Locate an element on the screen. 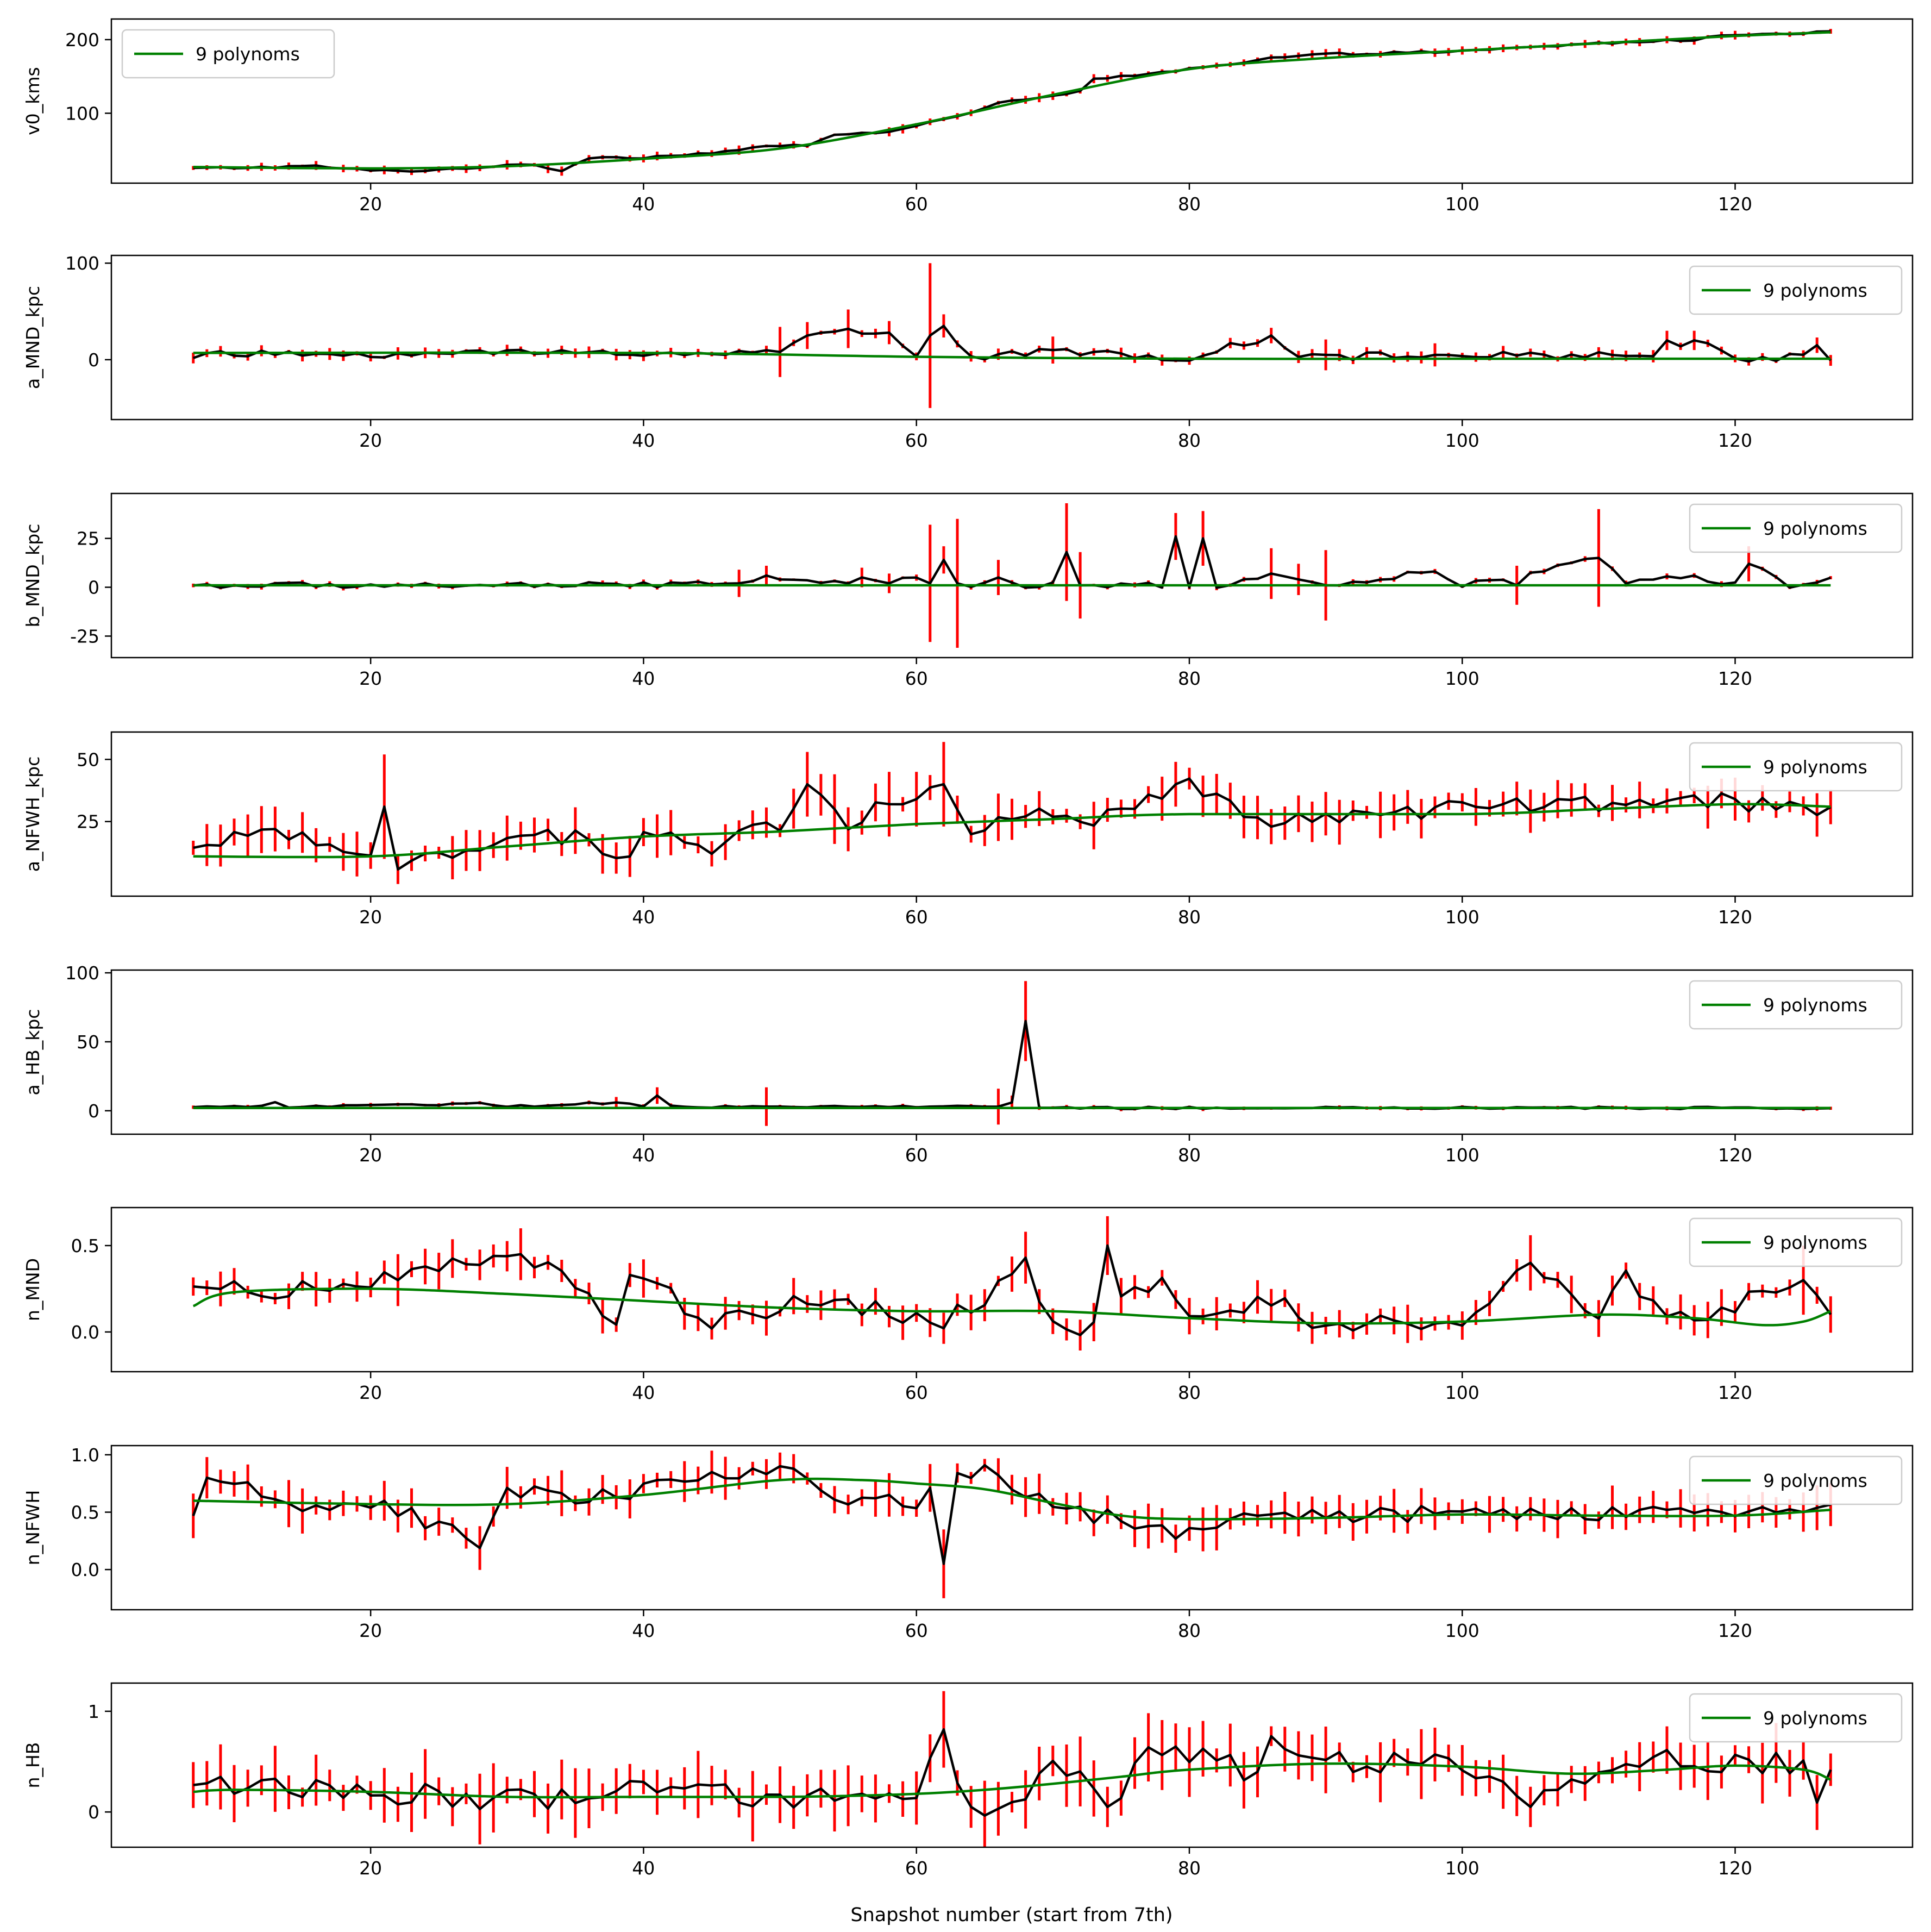 The height and width of the screenshot is (1932, 1931). subplot-v0_kms: 20 40 60 80 100 120 100 200 v0_kms 9 polynoms is located at coordinates (968, 116).